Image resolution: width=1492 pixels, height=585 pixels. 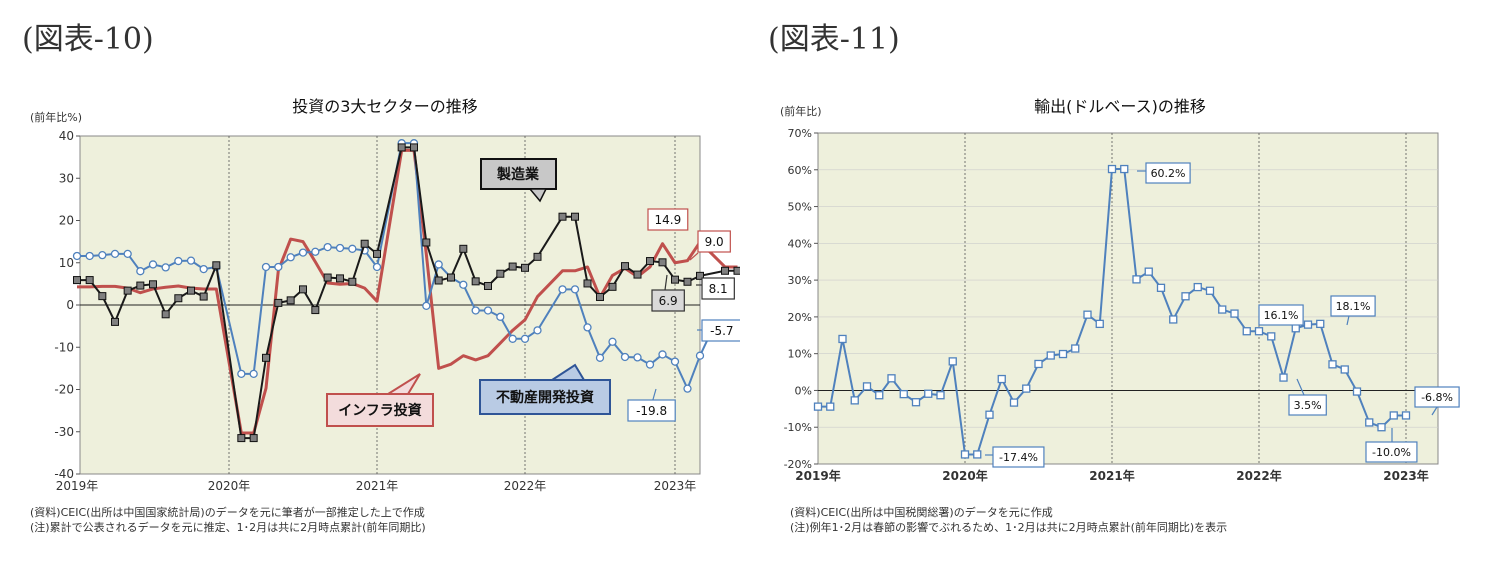 What do you see at coordinates (921, 512) in the screenshot?
I see `chart11-note-source: (資料)CEIC(出所は中国税関総署)のデータを元に作成` at bounding box center [921, 512].